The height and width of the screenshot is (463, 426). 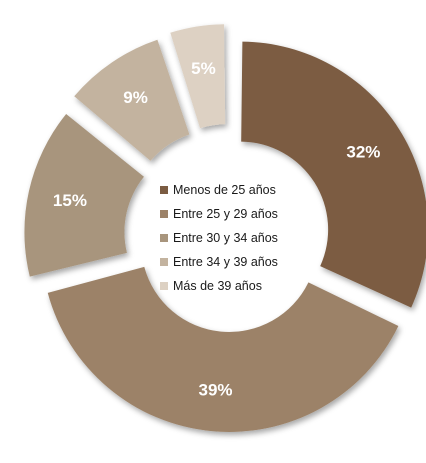 I want to click on legend-item-2: Entre 25 y 29 años, so click(x=240, y=214).